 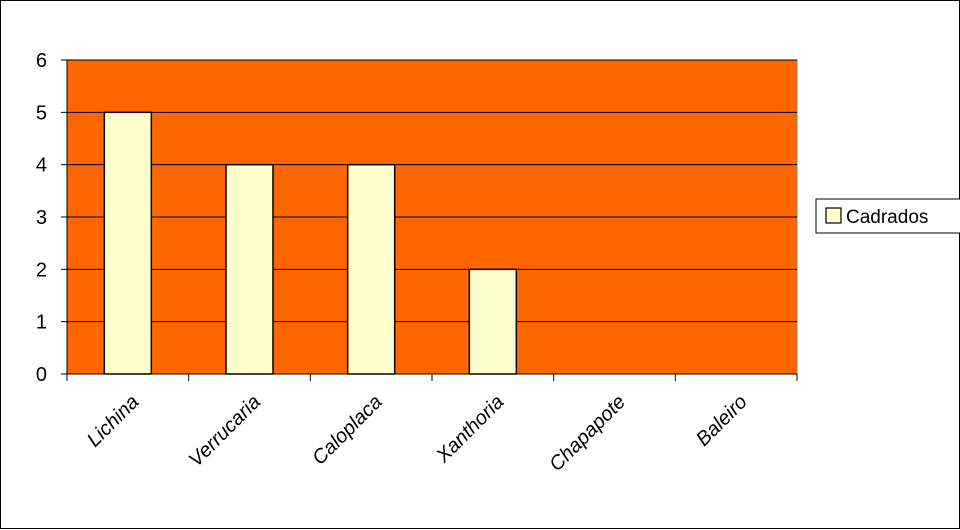 What do you see at coordinates (470, 429) in the screenshot?
I see `x-tick-label-xanthoria: Xanthoria` at bounding box center [470, 429].